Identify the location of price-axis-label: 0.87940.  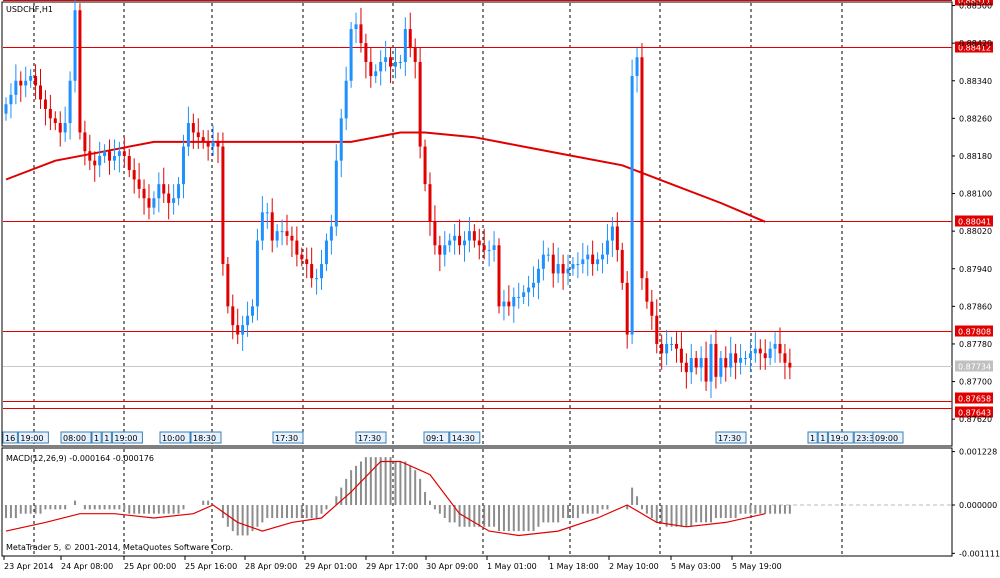
(975, 269).